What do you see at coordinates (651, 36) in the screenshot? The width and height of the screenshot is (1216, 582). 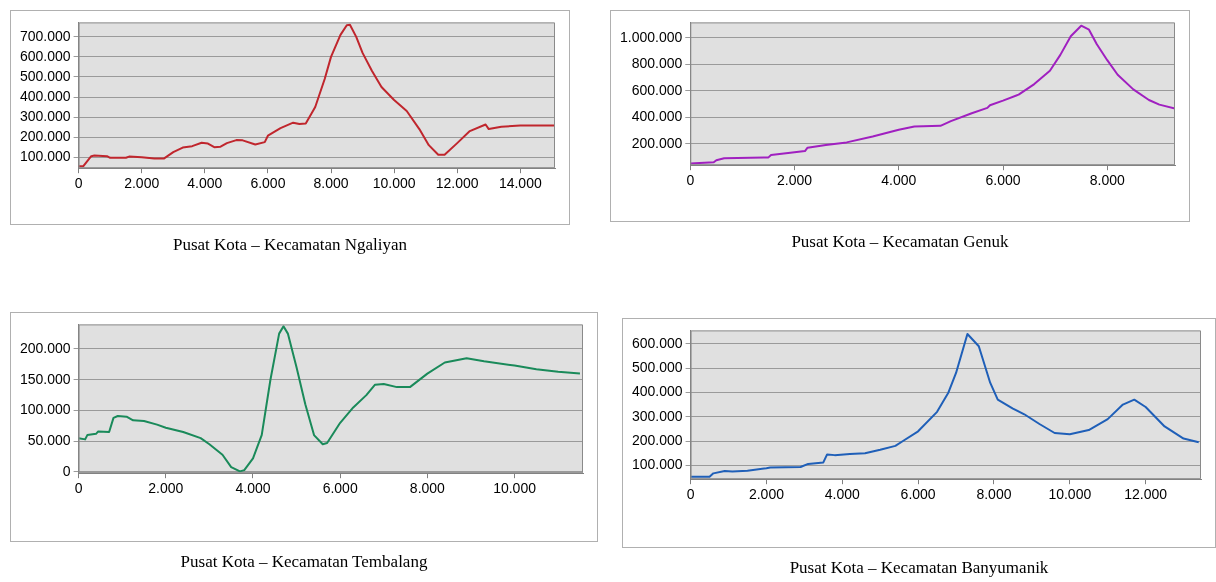 I see `y-tick-label: 1.000.000` at bounding box center [651, 36].